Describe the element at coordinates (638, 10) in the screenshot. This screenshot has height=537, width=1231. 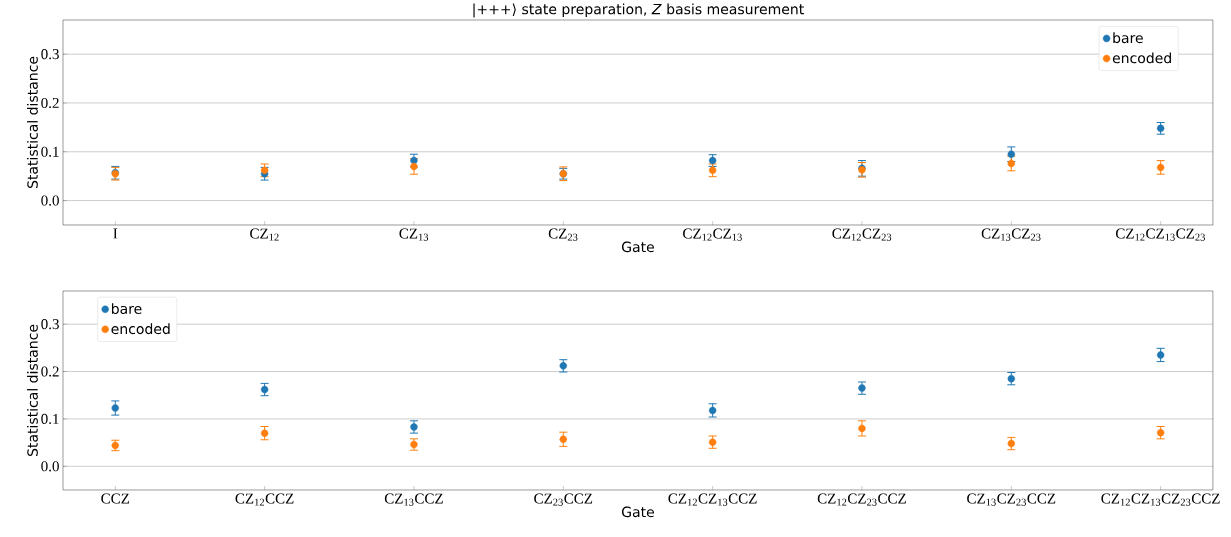
I see `chart-title: |+++⟩ state preparation, Z basis measurement` at that location.